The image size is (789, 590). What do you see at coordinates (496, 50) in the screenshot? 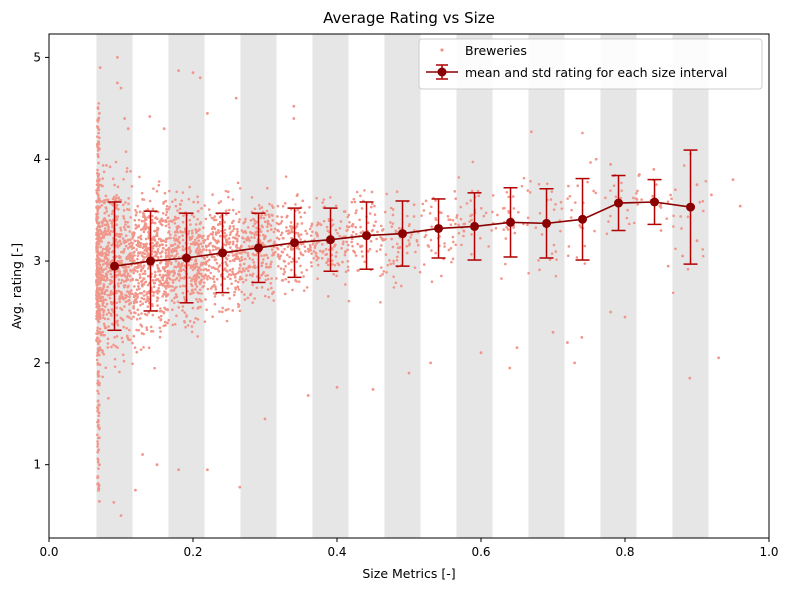
I see `legend-label-breweries: Breweries` at bounding box center [496, 50].